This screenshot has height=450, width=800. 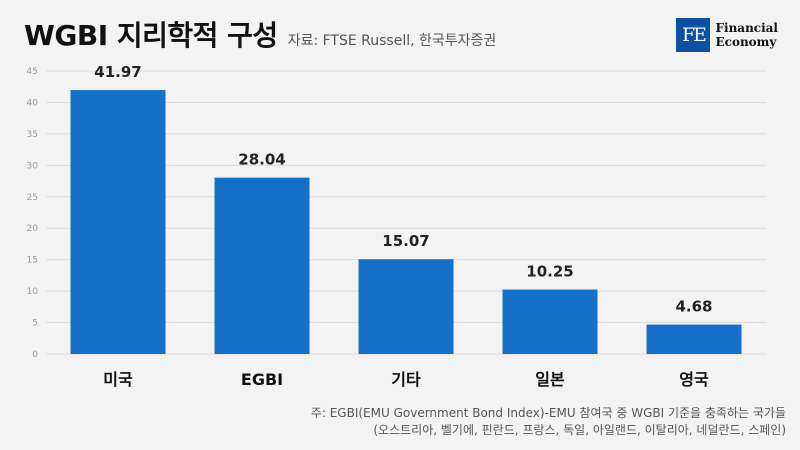 I want to click on category-label: 미국, so click(x=118, y=379).